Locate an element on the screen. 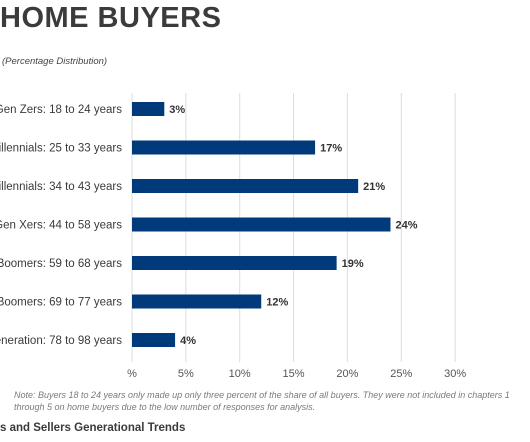 The width and height of the screenshot is (530, 442). value-label: 4% is located at coordinates (188, 341).